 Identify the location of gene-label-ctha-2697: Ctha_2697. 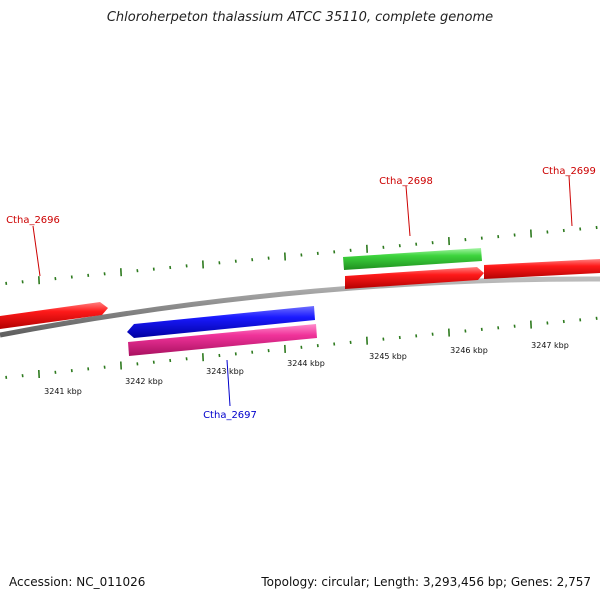
(230, 415).